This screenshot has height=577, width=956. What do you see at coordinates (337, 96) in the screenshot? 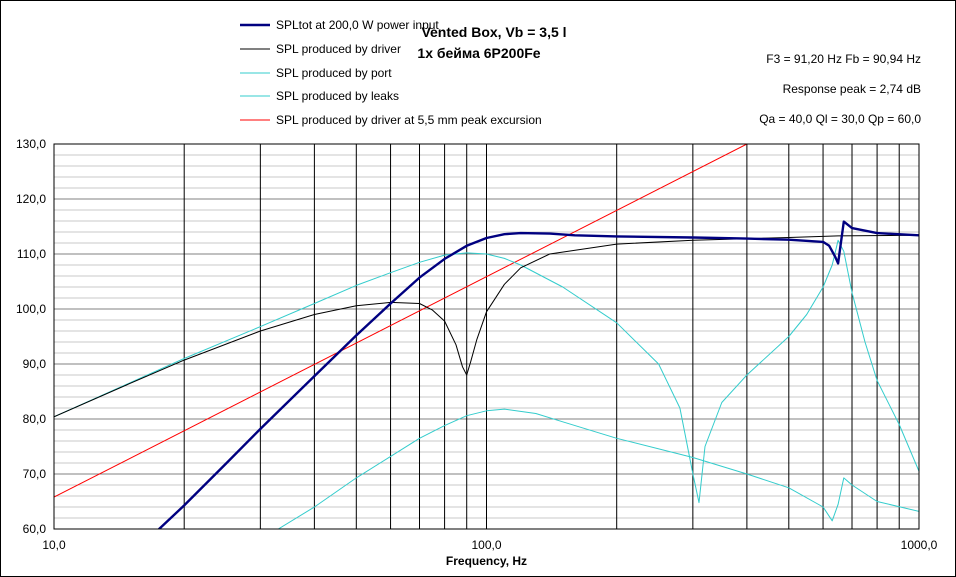
I see `legend-label: SPL produced by leaks` at bounding box center [337, 96].